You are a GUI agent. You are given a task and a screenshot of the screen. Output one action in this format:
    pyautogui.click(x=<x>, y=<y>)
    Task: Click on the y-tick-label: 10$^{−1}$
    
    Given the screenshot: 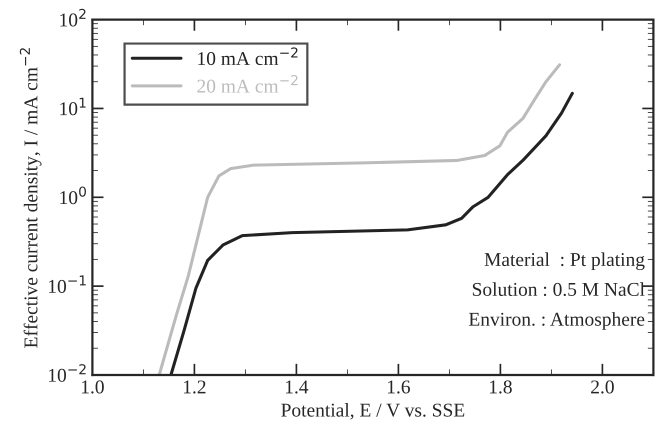 What is the action you would take?
    pyautogui.click(x=67, y=284)
    